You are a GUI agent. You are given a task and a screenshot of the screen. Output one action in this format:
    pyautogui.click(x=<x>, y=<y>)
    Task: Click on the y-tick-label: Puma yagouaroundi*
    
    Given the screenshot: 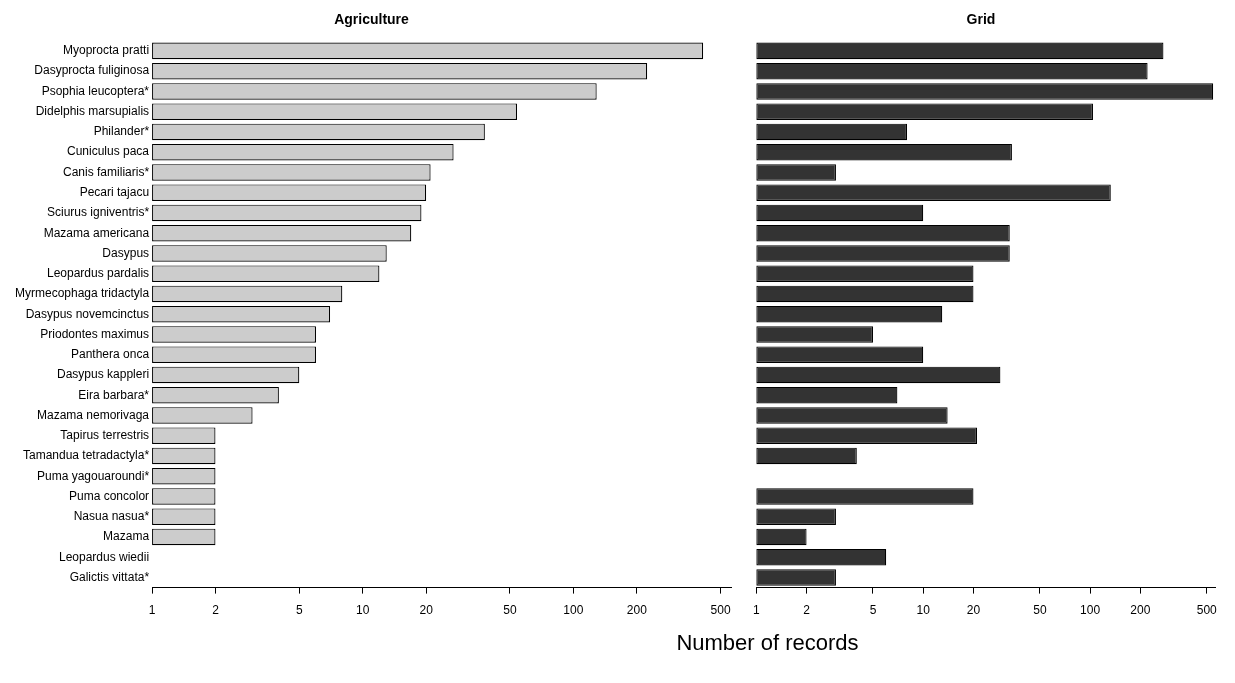 What is the action you would take?
    pyautogui.click(x=93, y=475)
    